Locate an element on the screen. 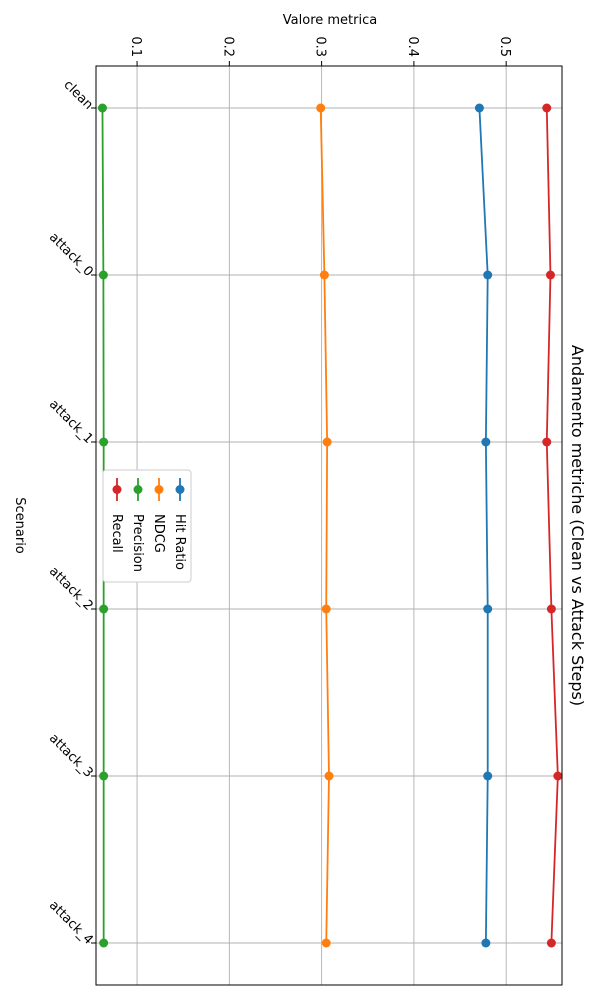 Image resolution: width=600 pixels, height=1000 pixels. legend: Hit Ratio NDCG Precision Recall is located at coordinates (147, 526).